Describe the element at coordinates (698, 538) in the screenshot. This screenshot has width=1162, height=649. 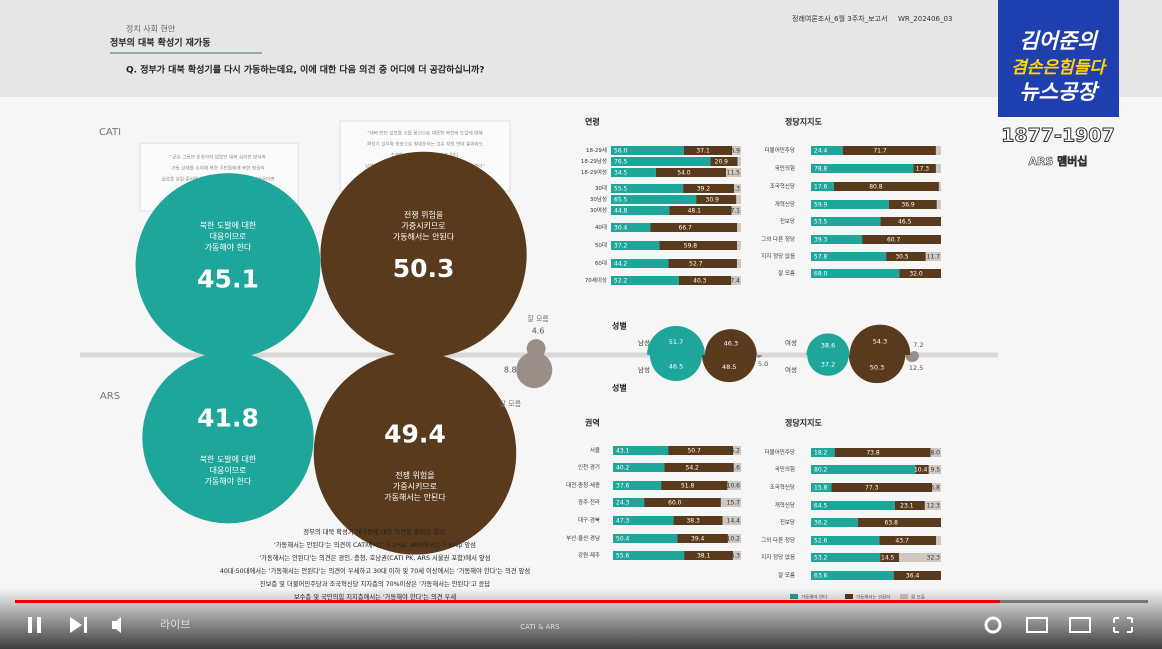
I see `bar-label: 39.4` at that location.